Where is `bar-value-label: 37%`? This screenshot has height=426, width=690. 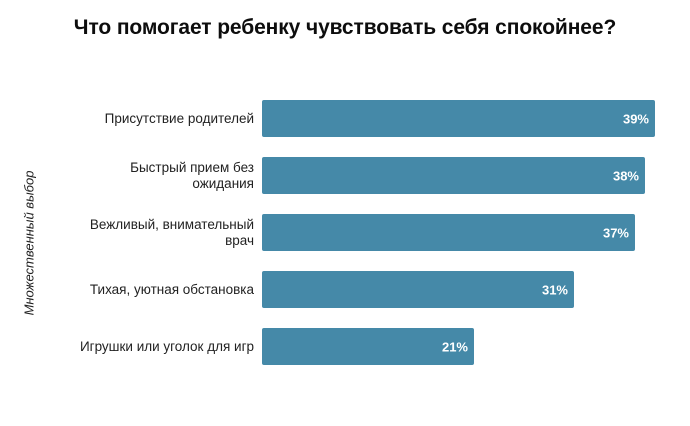
bar-value-label: 37% is located at coordinates (615, 232).